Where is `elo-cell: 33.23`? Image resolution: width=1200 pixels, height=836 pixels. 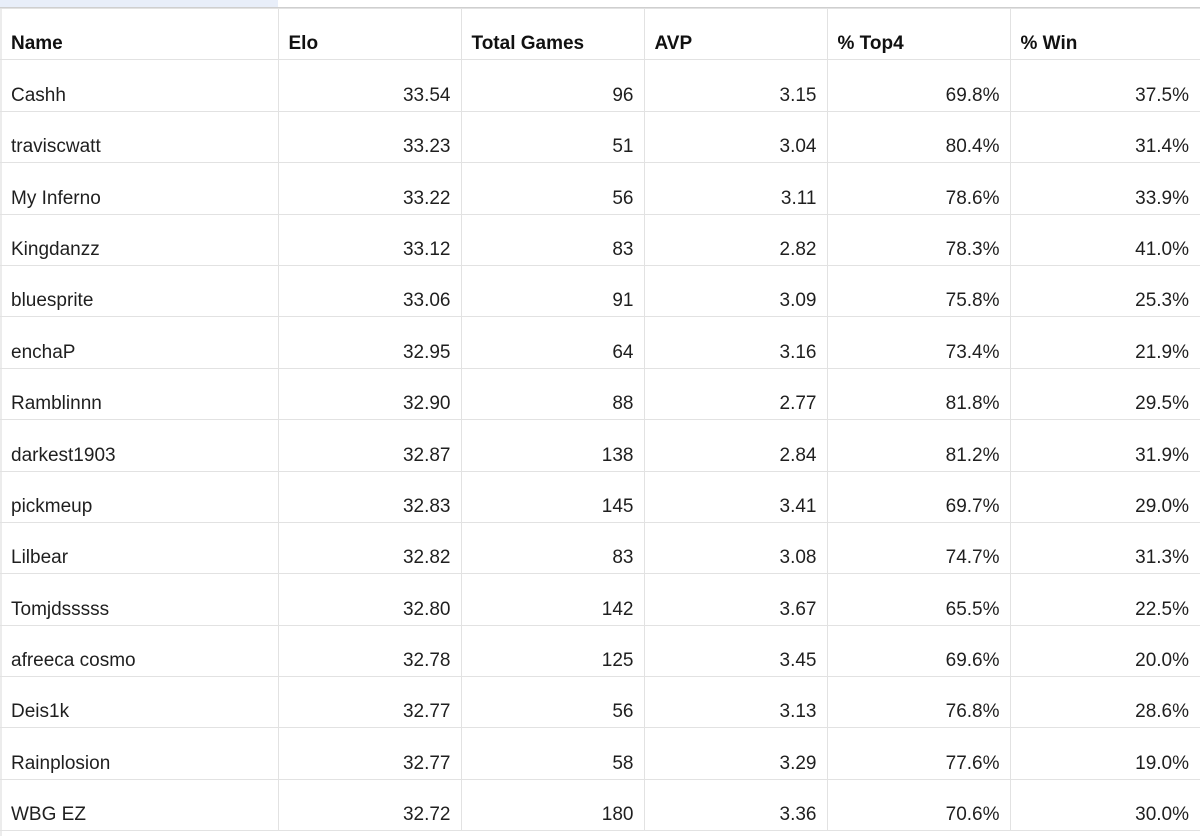 elo-cell: 33.23 is located at coordinates (369, 137).